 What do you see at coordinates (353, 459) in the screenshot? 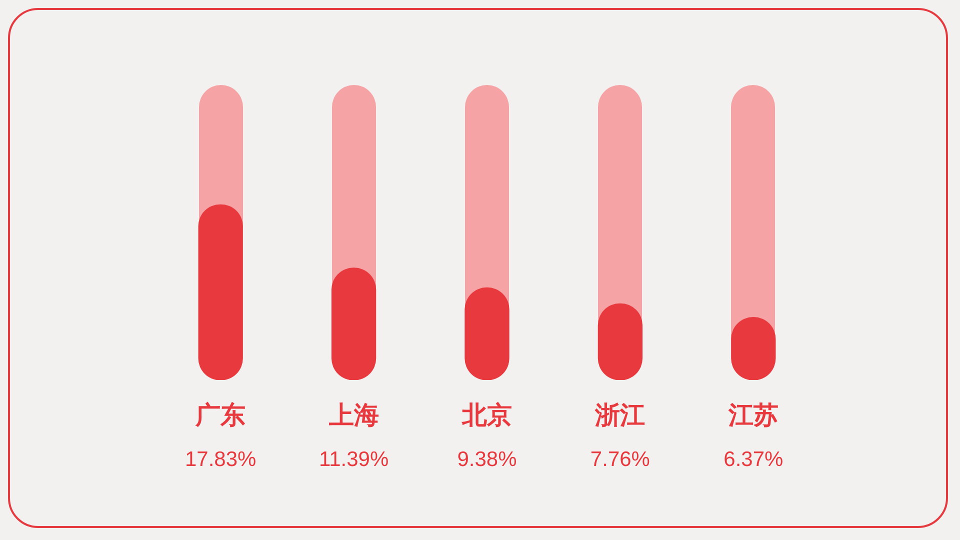
I see `data-label: 11.39%` at bounding box center [353, 459].